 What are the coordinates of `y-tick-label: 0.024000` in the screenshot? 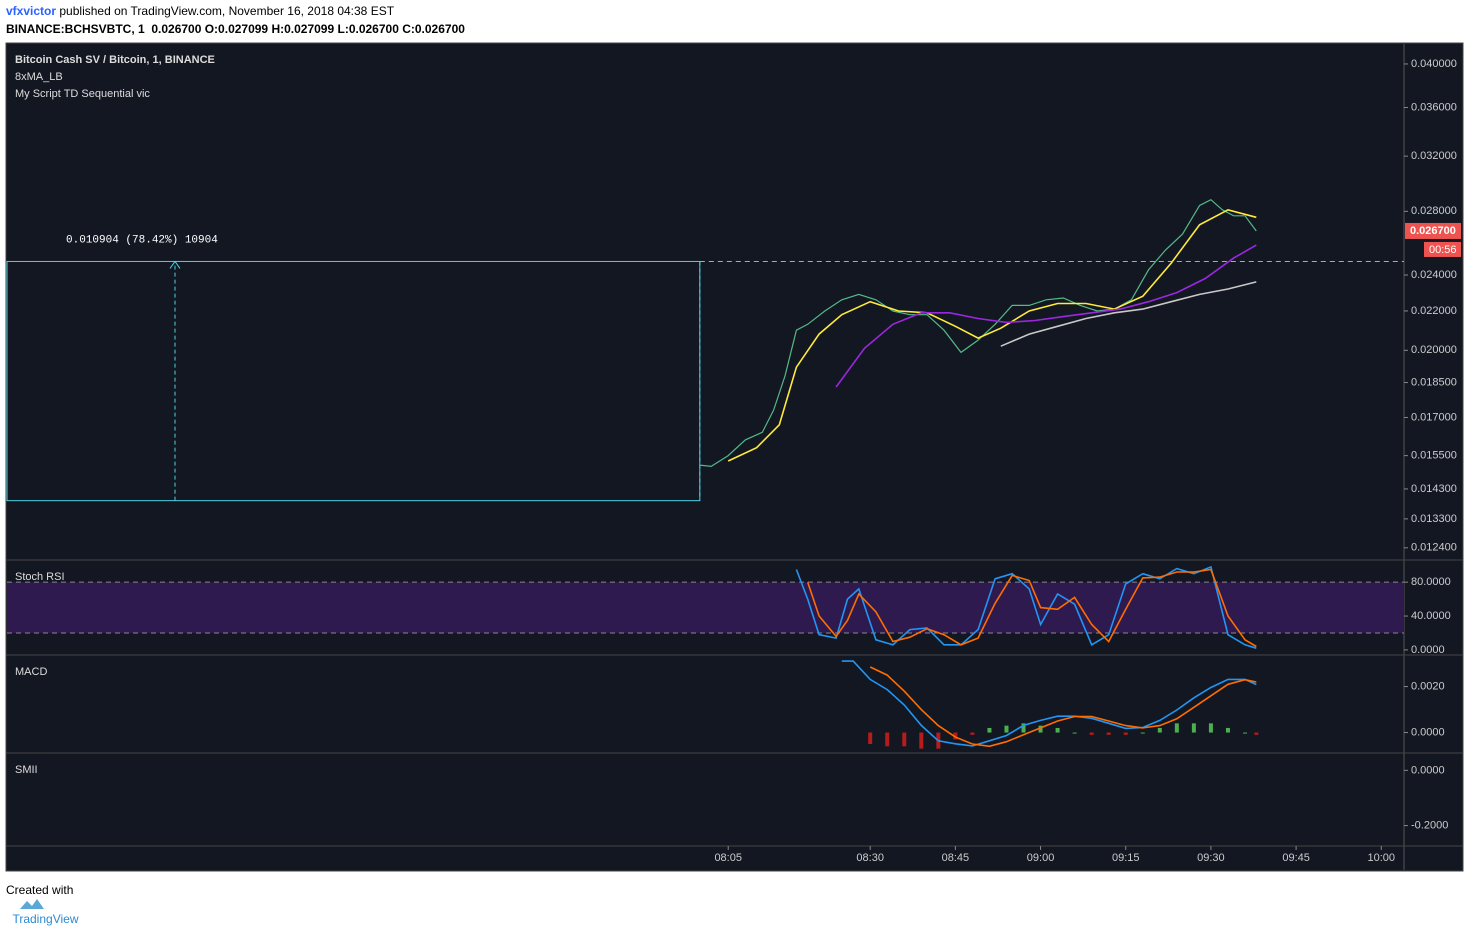 It's located at (1434, 275).